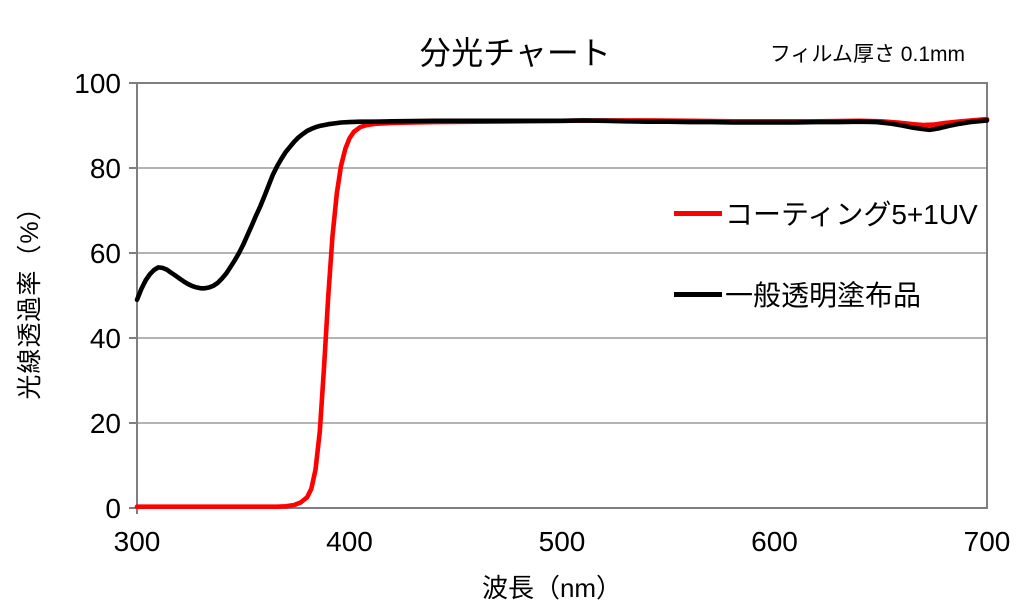 This screenshot has height=615, width=1024. What do you see at coordinates (774, 541) in the screenshot?
I see `x-tick-label-600: 600` at bounding box center [774, 541].